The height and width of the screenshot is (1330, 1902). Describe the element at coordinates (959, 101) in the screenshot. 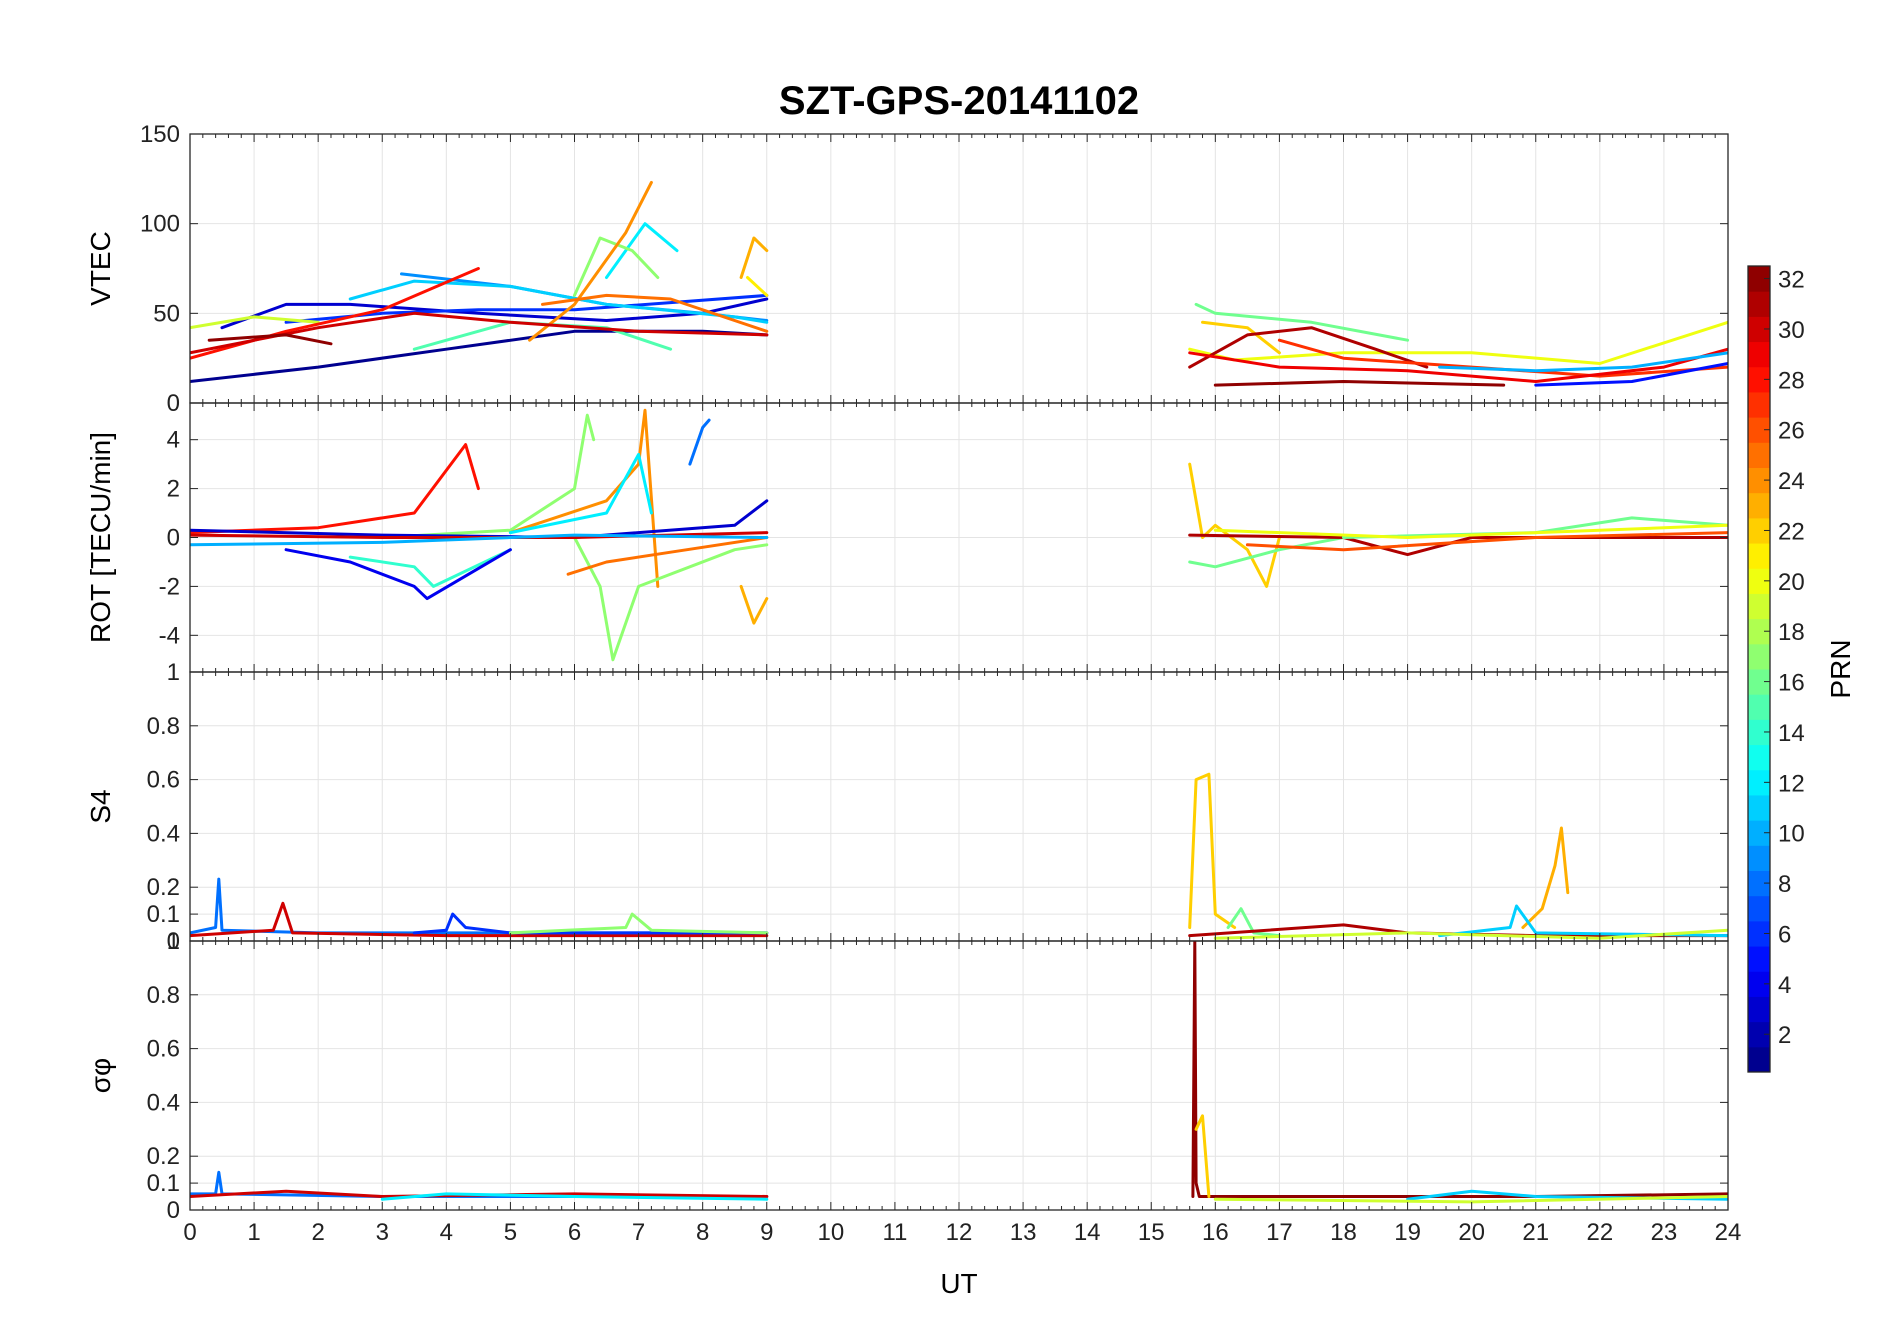

I see `chart-title: SZT-GPS-20141102` at that location.